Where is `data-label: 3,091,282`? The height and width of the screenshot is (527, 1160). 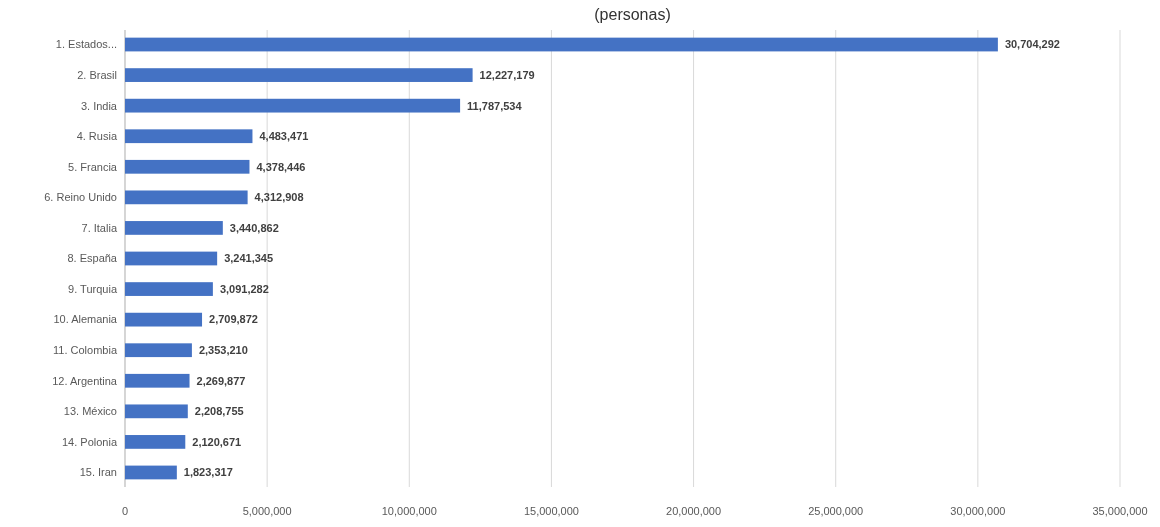 data-label: 3,091,282 is located at coordinates (244, 288).